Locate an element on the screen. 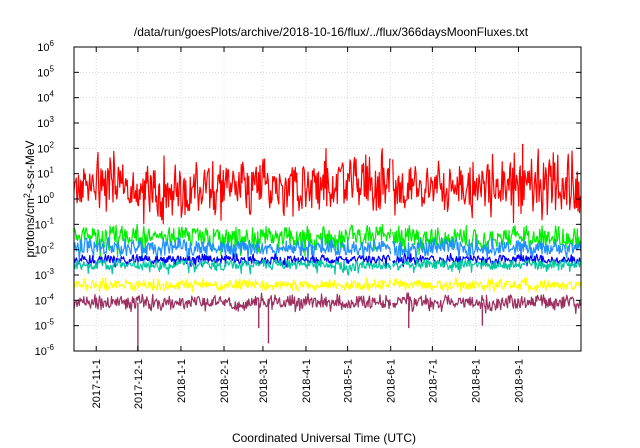 Image resolution: width=640 pixels, height=448 pixels. y-tick-label: 10⁻¹ is located at coordinates (45, 223).